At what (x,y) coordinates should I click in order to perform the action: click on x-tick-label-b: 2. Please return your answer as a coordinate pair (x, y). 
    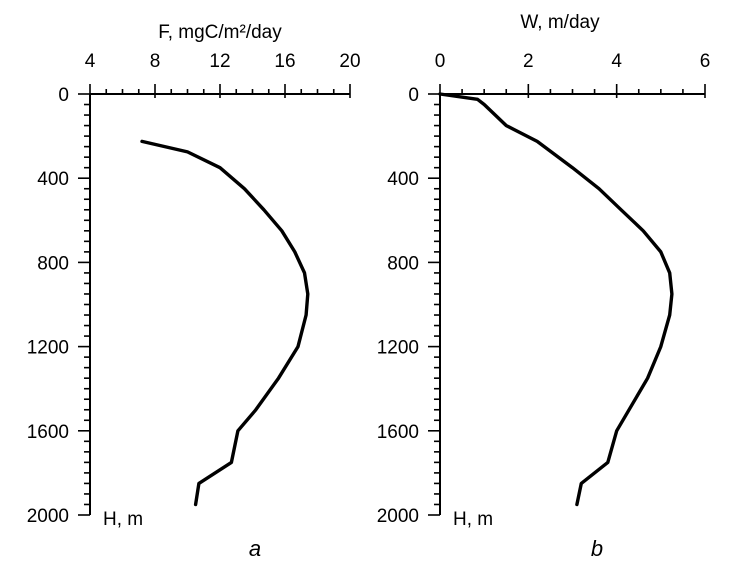
    Looking at the image, I should click on (528, 61).